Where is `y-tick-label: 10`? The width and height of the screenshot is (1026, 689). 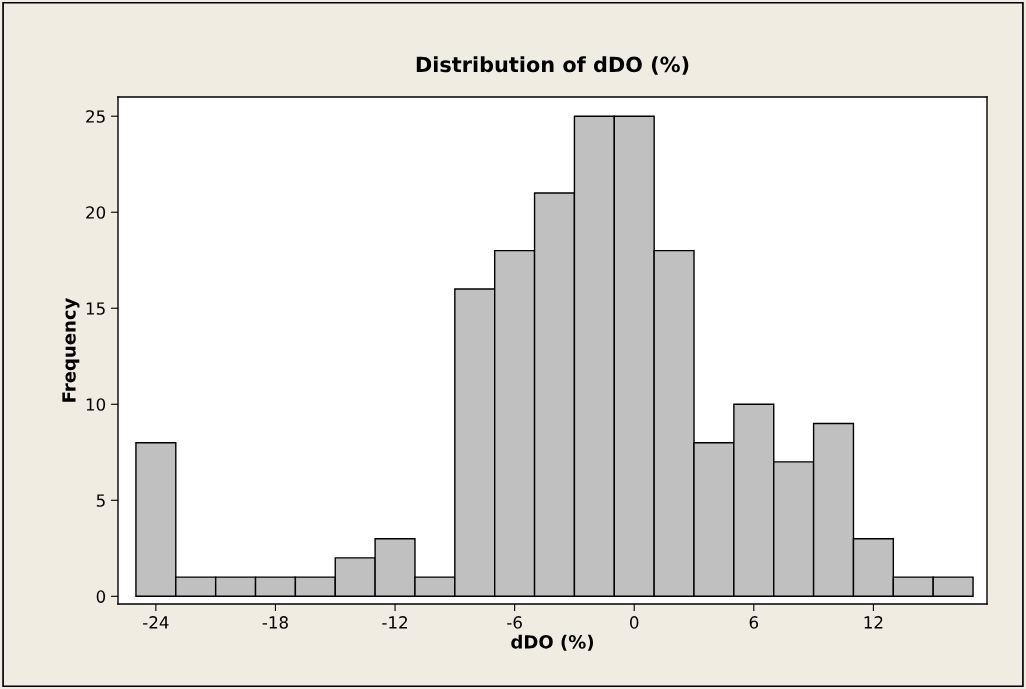 y-tick-label: 10 is located at coordinates (96, 404).